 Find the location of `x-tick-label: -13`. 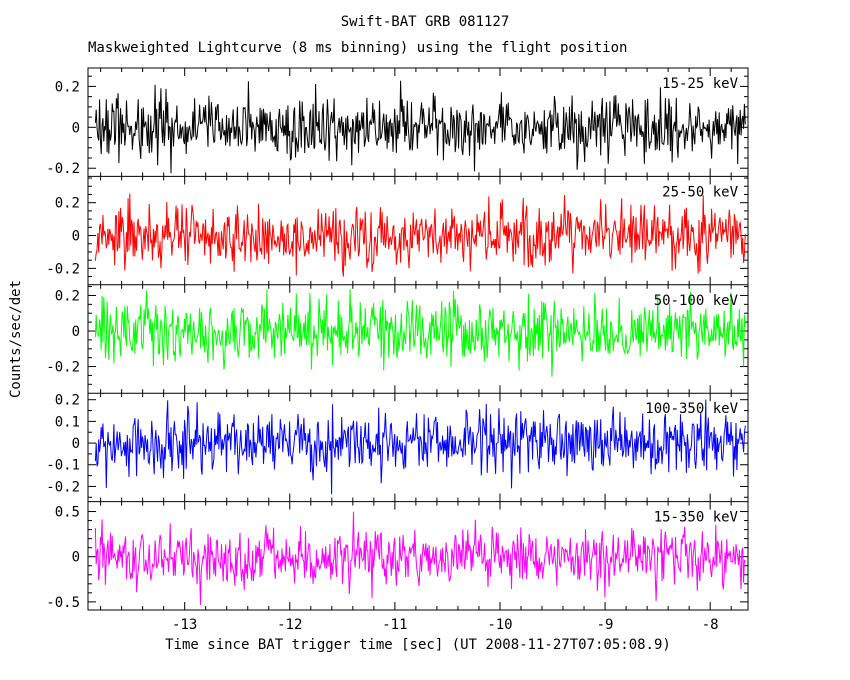

x-tick-label: -13 is located at coordinates (184, 625).